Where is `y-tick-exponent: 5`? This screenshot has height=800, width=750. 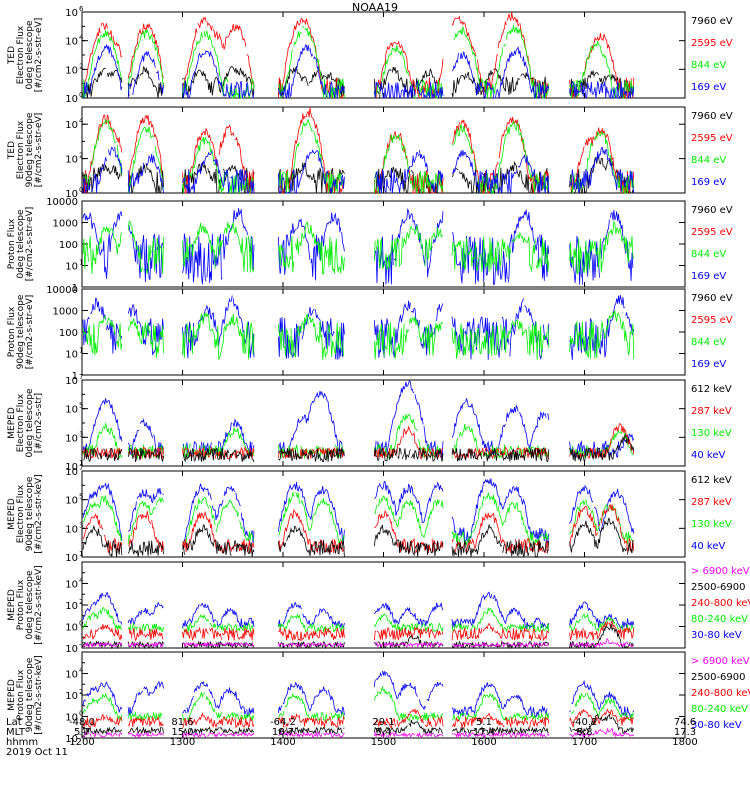 y-tick-exponent: 5 is located at coordinates (81, 497).